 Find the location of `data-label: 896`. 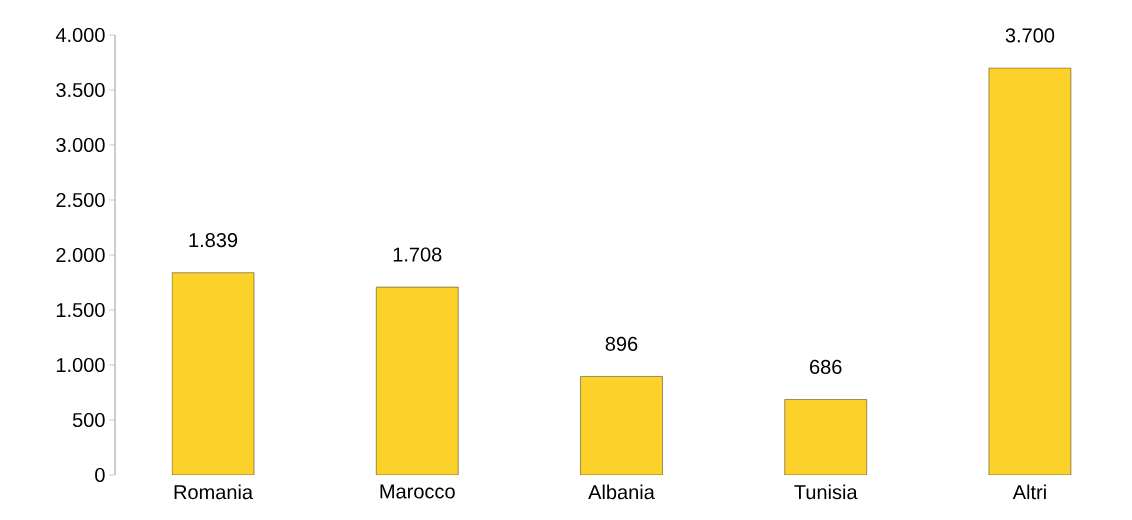

data-label: 896 is located at coordinates (621, 343).